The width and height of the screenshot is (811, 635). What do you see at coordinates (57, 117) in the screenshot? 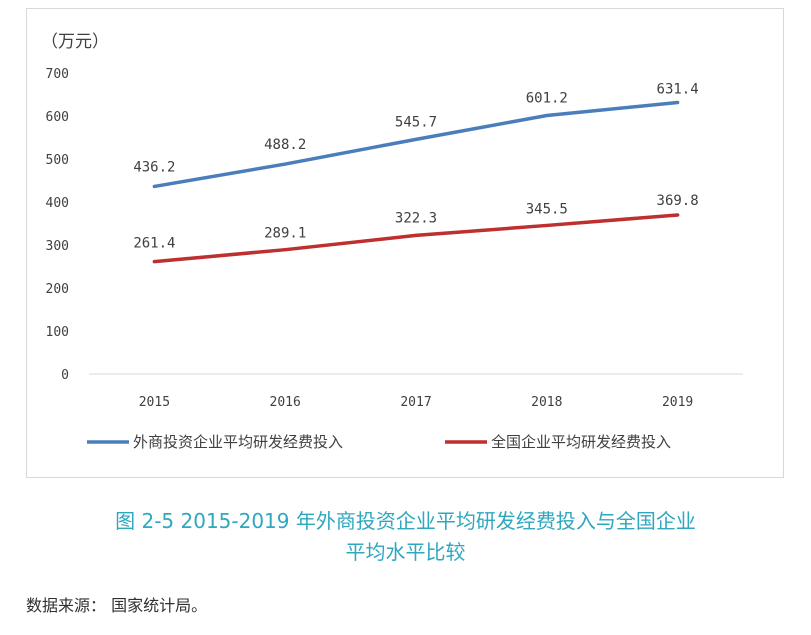
I see `y-tick-label: 600` at bounding box center [57, 117].